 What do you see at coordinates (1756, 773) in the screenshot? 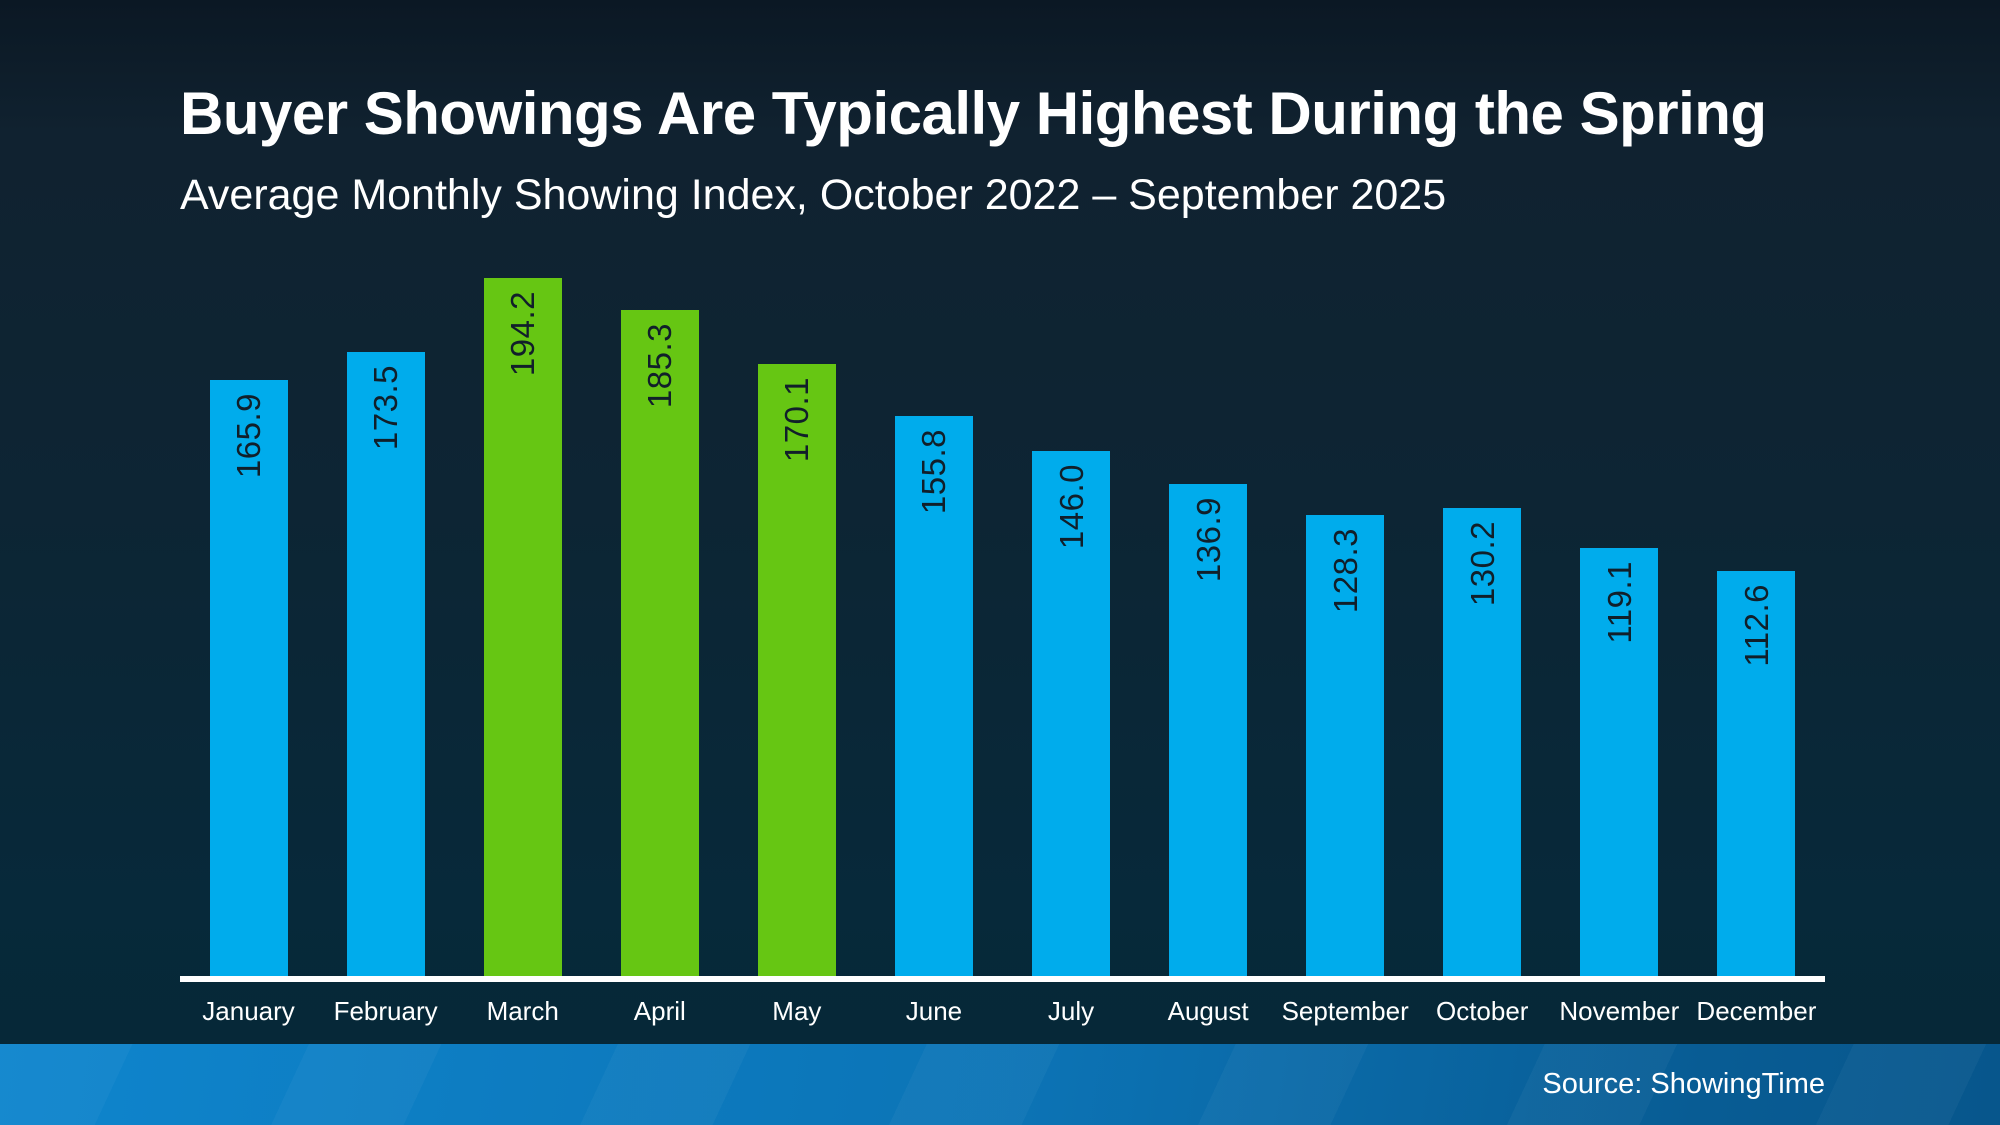
I see `bar-december: 112.6` at bounding box center [1756, 773].